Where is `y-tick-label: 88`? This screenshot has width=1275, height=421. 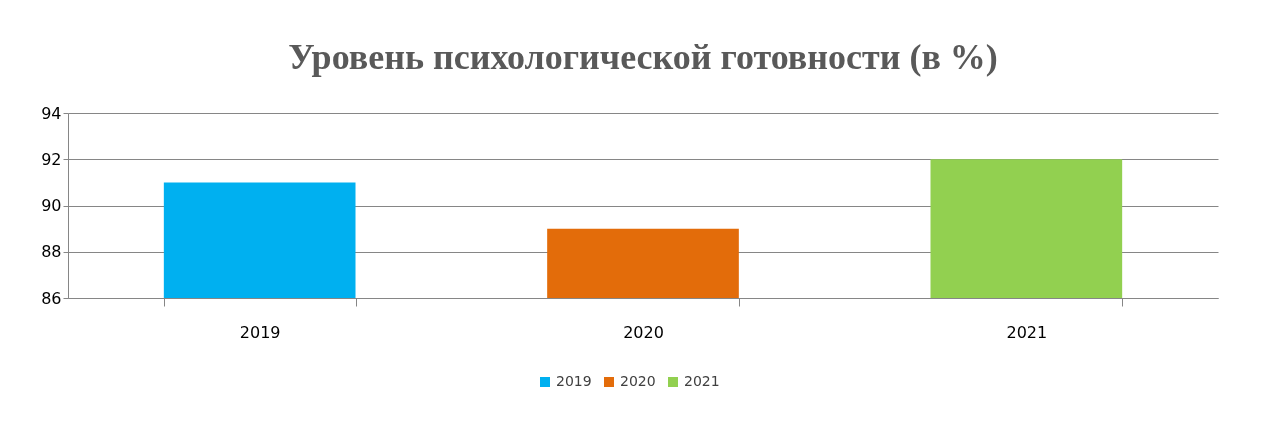 y-tick-label: 88 is located at coordinates (51, 252).